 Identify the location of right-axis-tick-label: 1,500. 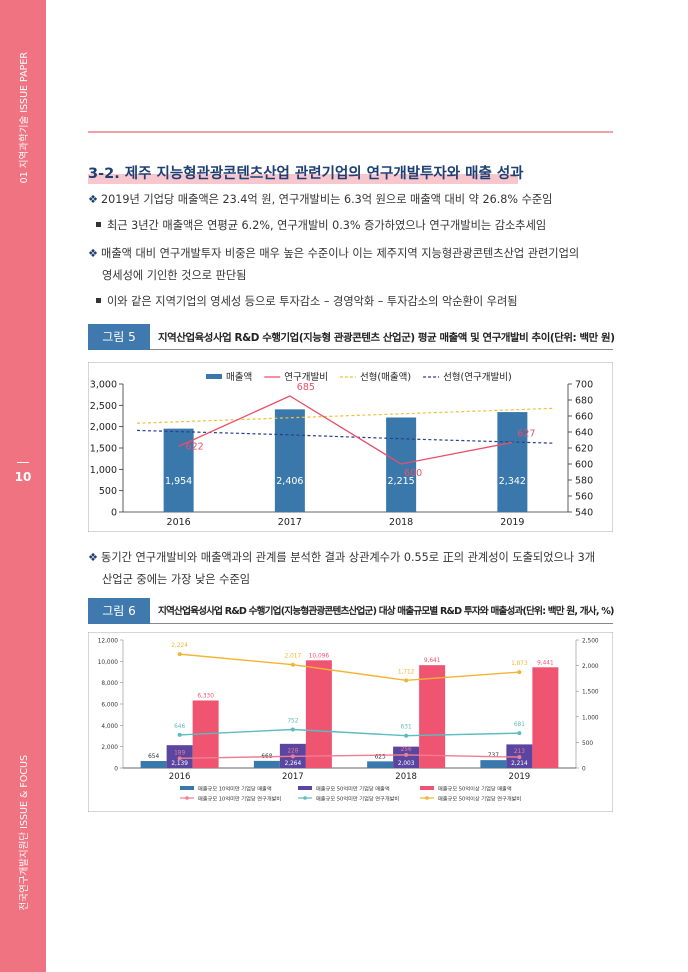
(590, 693).